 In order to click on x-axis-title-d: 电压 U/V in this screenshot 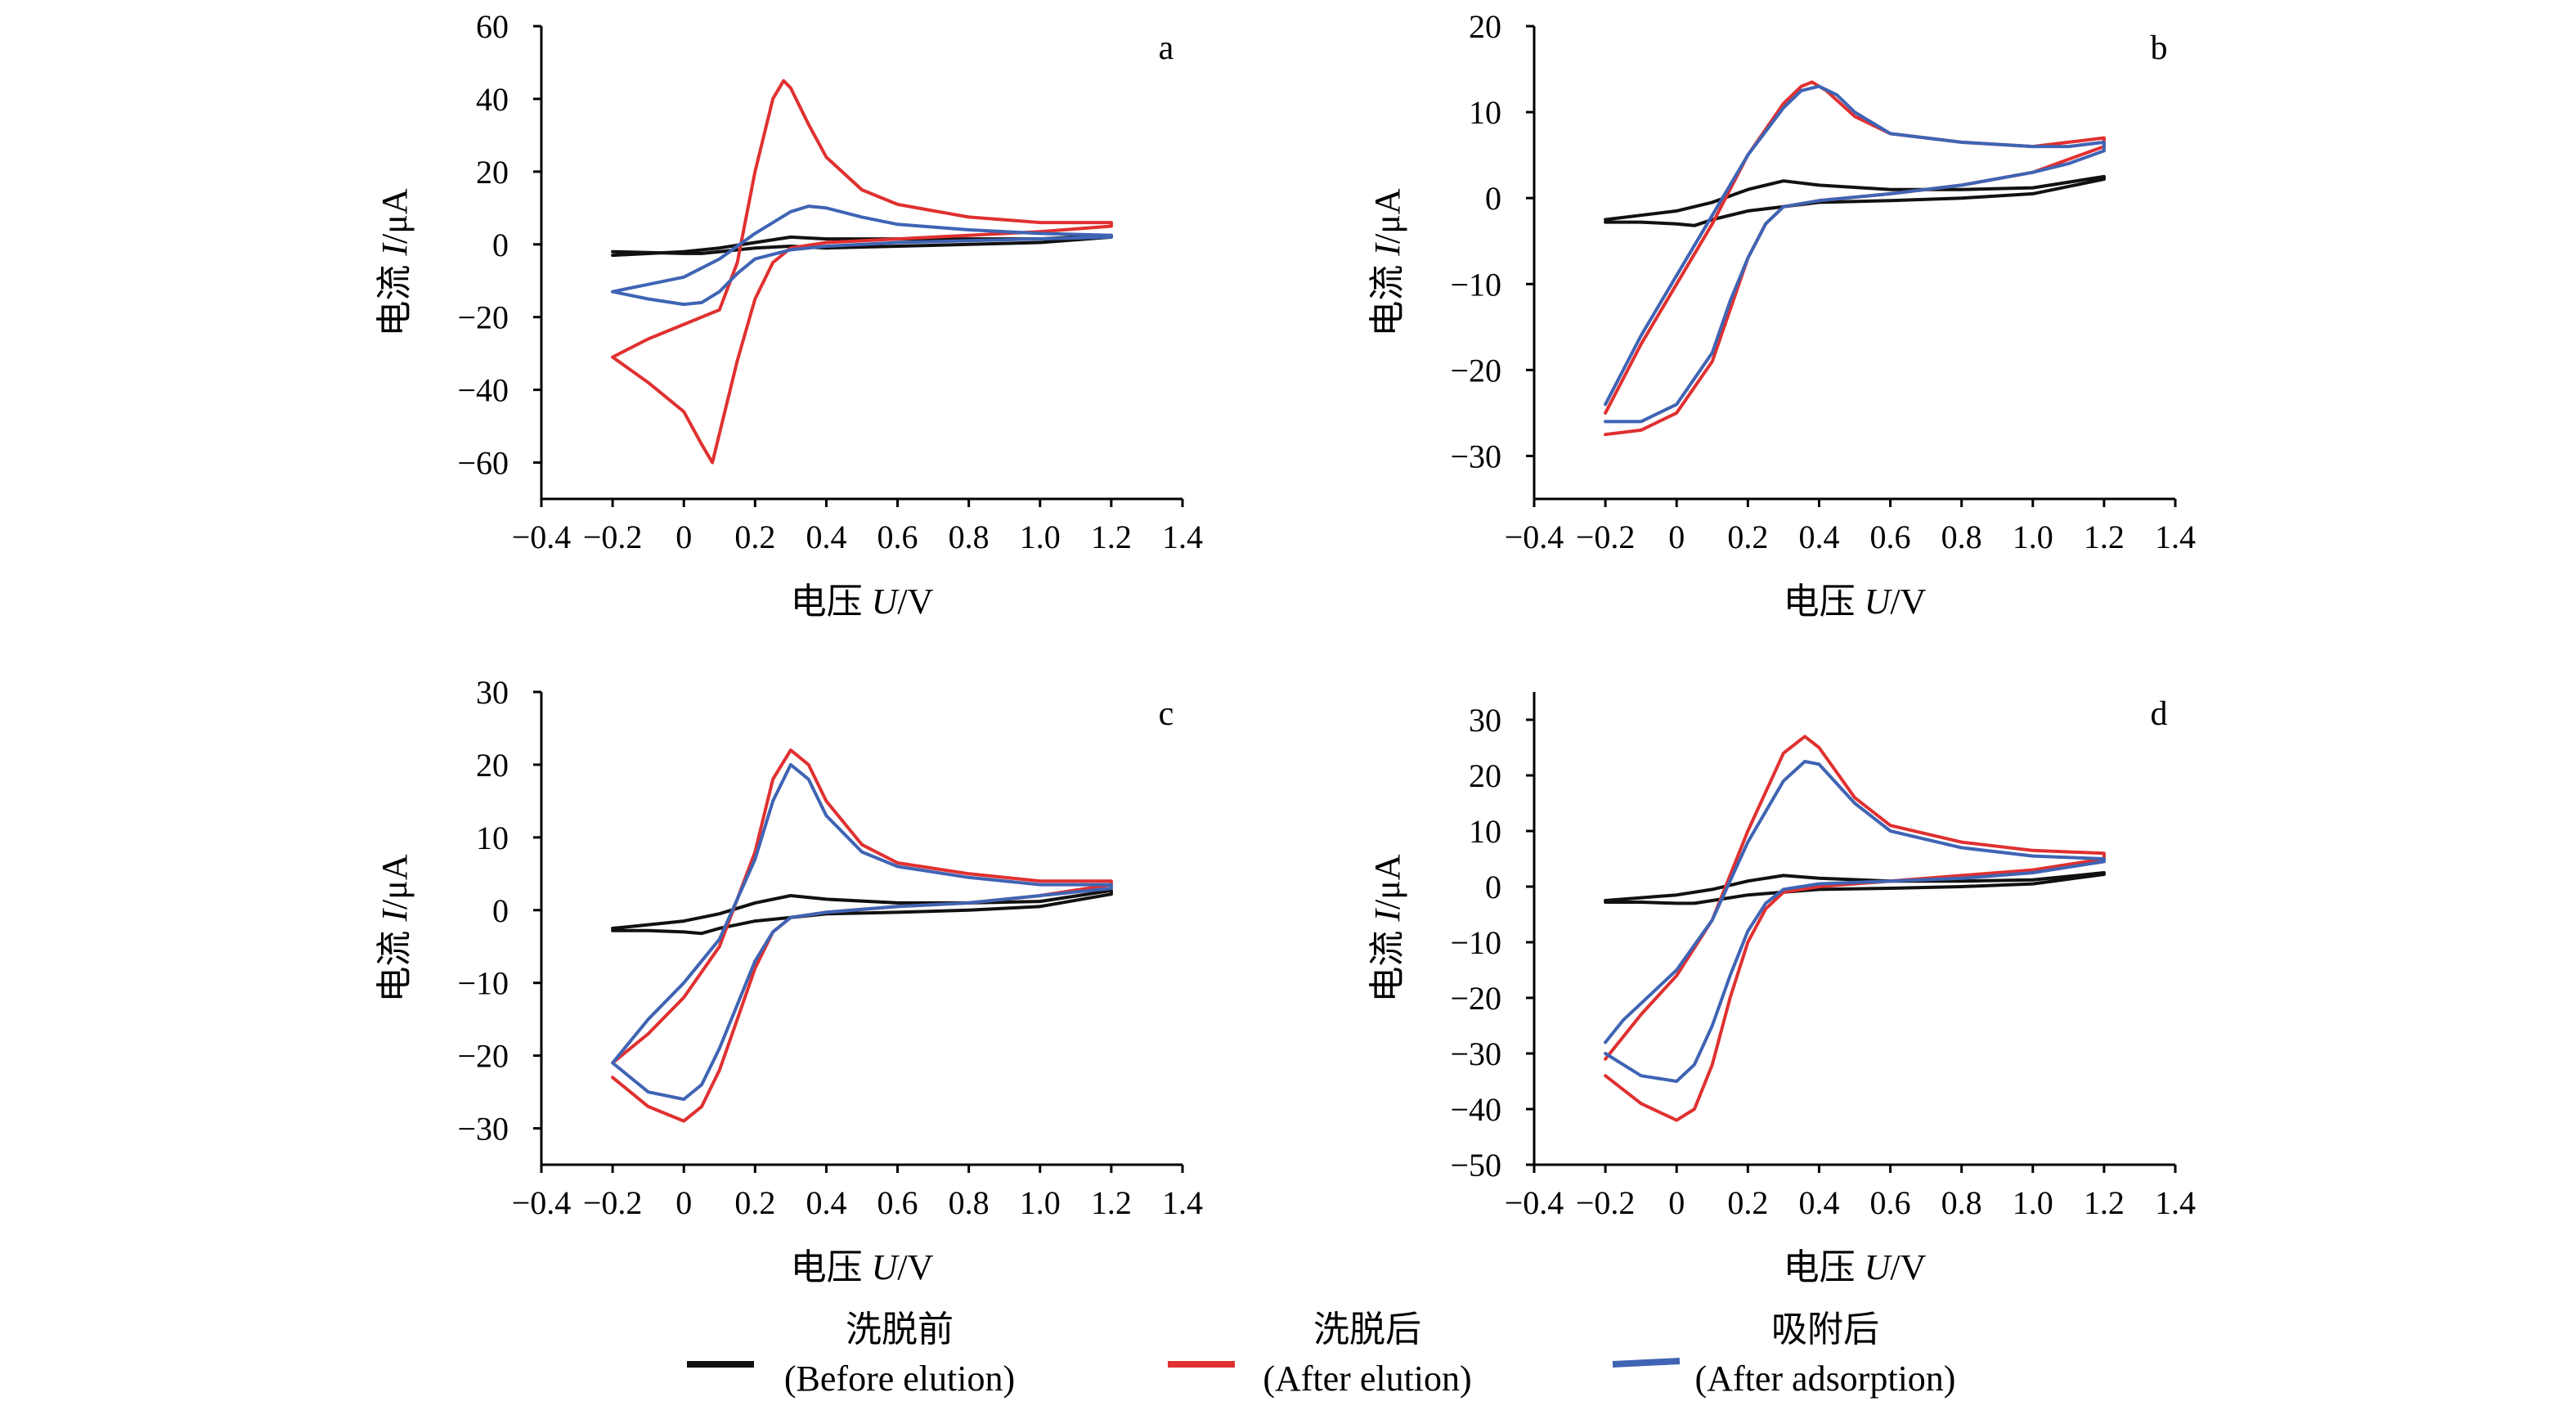, I will do `click(1855, 1267)`.